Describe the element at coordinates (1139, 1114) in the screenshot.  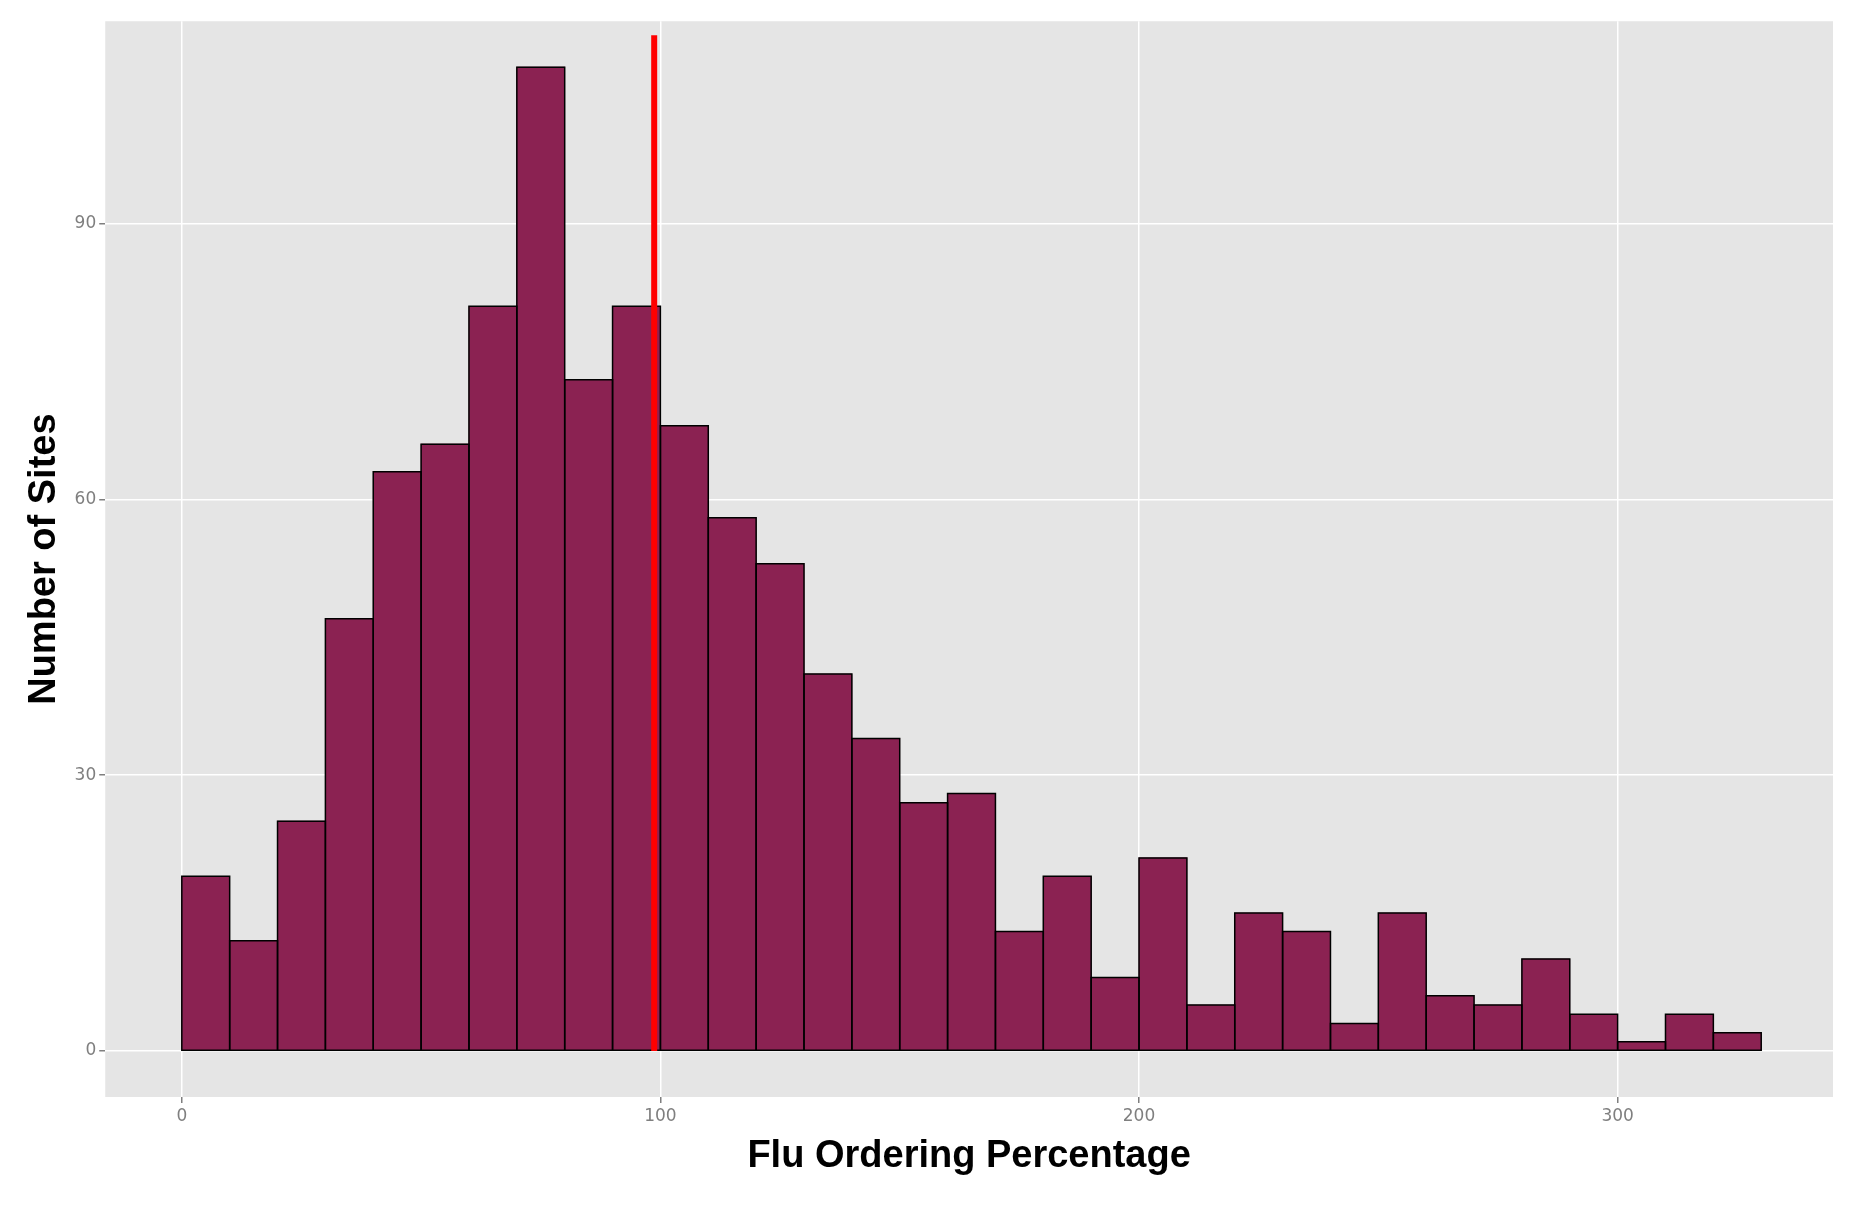
I see `x-tick-label: 200` at that location.